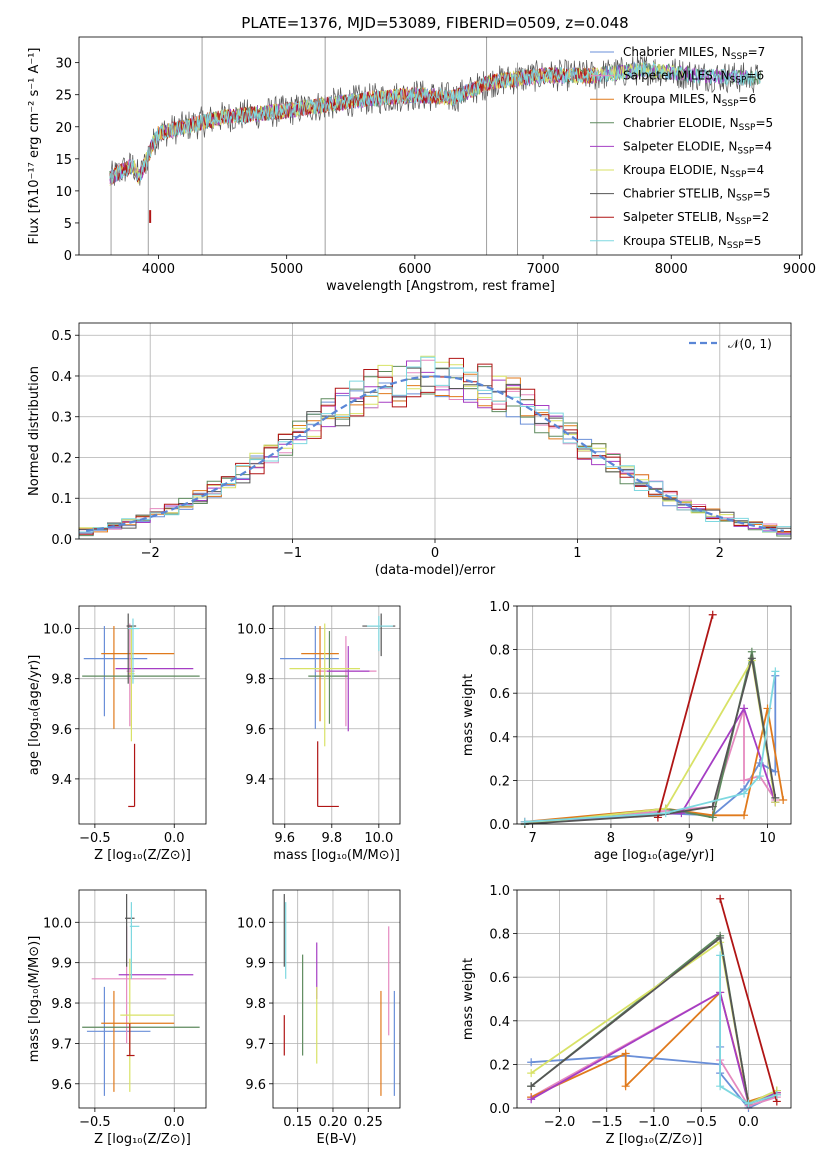 This screenshot has width=819, height=1170. I want to click on y-axis: 0.0 0.2 0.4 0.6 0.8 1.0, so click(640, 716).